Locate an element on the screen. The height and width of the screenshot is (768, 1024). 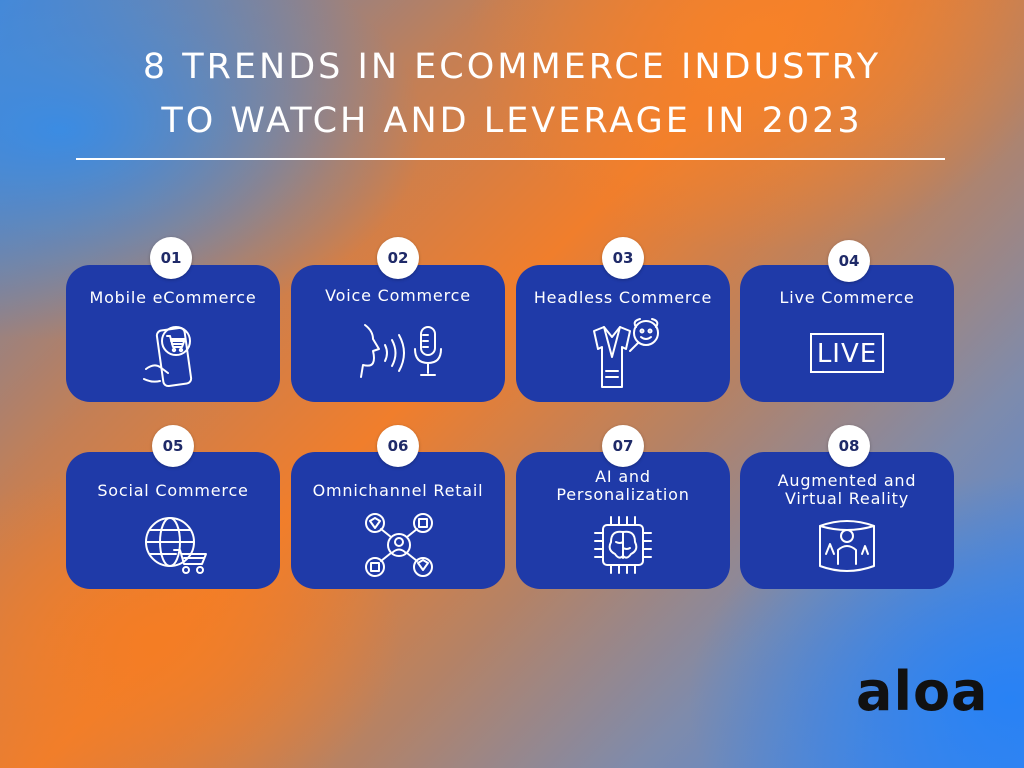
title-line-2: TO WATCH AND LEVERAGE IN 2023 is located at coordinates (512, 121).